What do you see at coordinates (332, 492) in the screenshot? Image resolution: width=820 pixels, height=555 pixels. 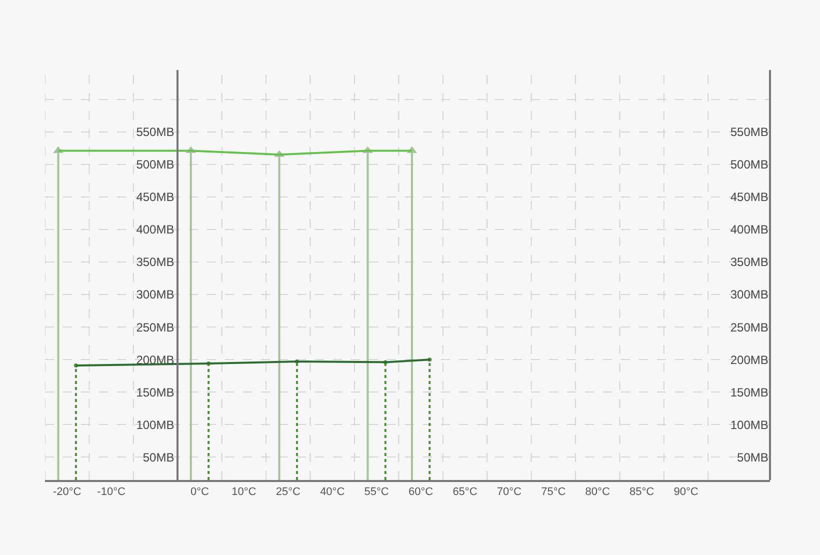 I see `x-tick-label: 40°C` at bounding box center [332, 492].